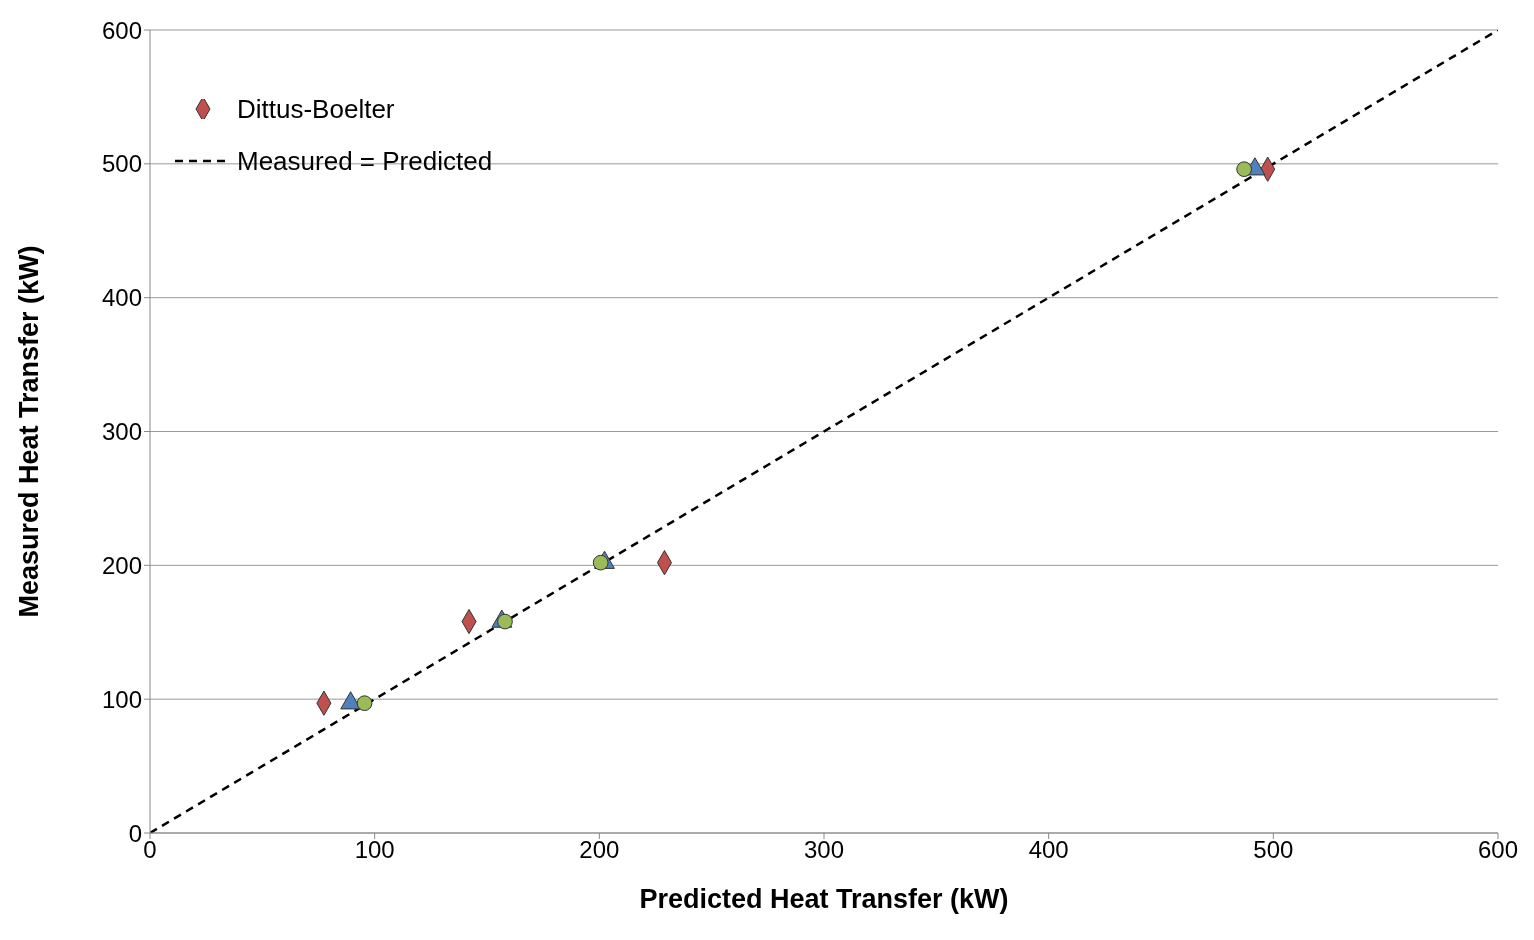  Describe the element at coordinates (599, 850) in the screenshot. I see `x-tick-label: 200` at that location.